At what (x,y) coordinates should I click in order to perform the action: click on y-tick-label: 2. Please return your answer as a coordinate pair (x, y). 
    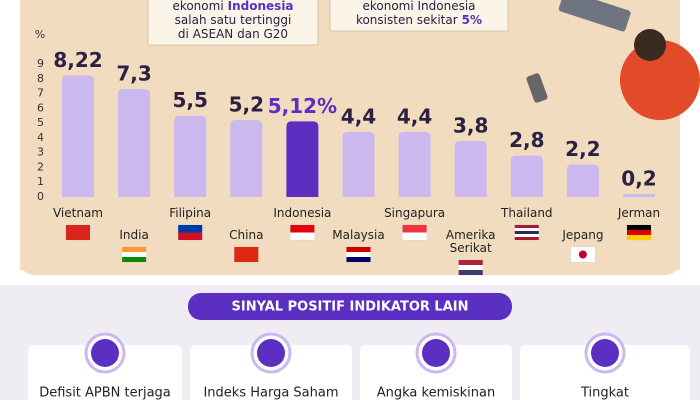
    Looking at the image, I should click on (40, 166).